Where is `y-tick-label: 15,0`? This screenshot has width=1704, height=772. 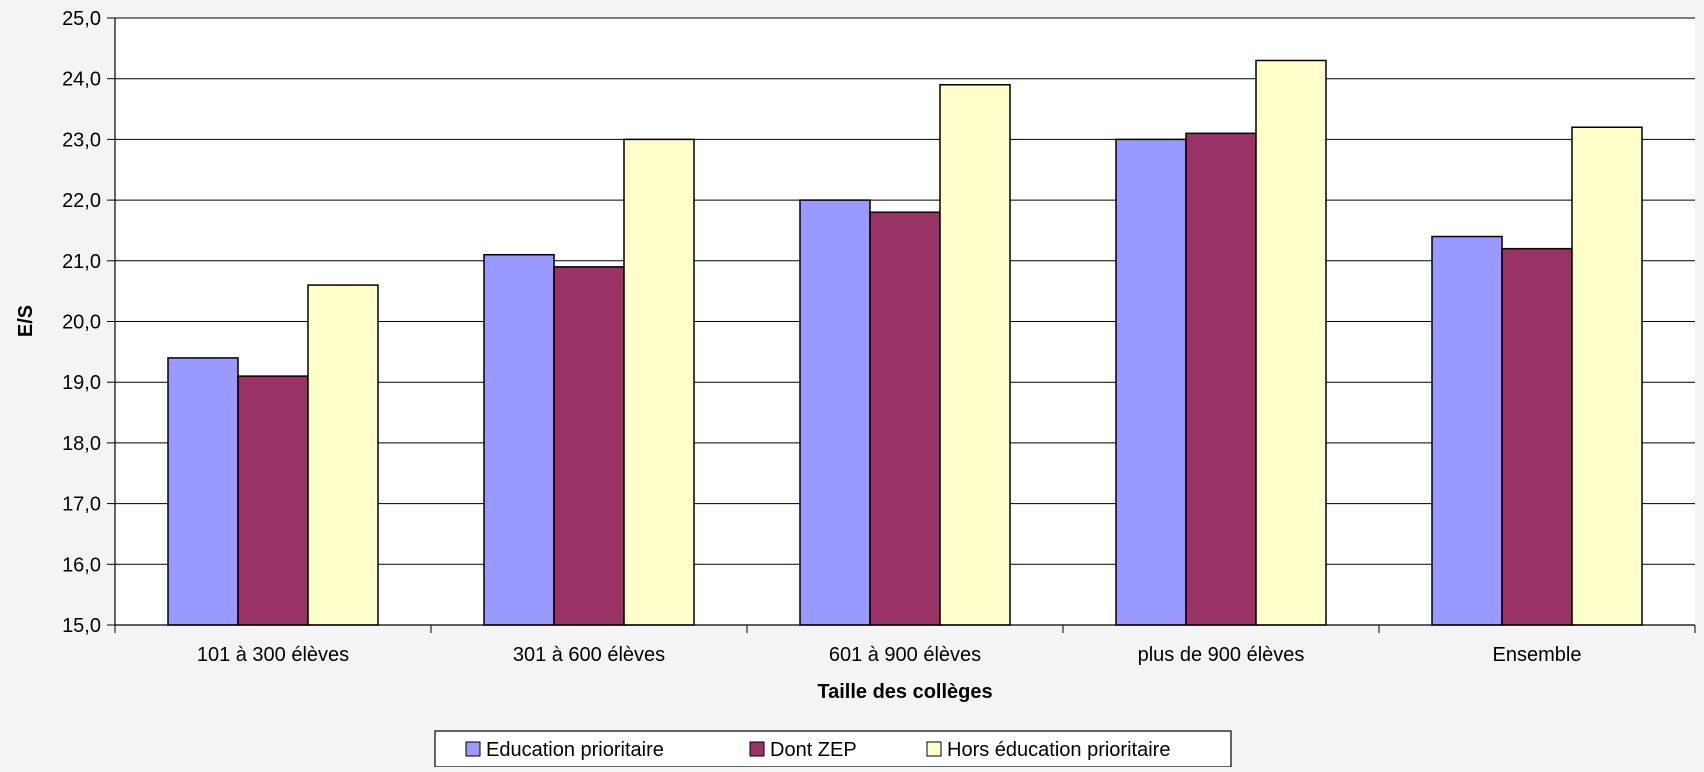 y-tick-label: 15,0 is located at coordinates (81, 626).